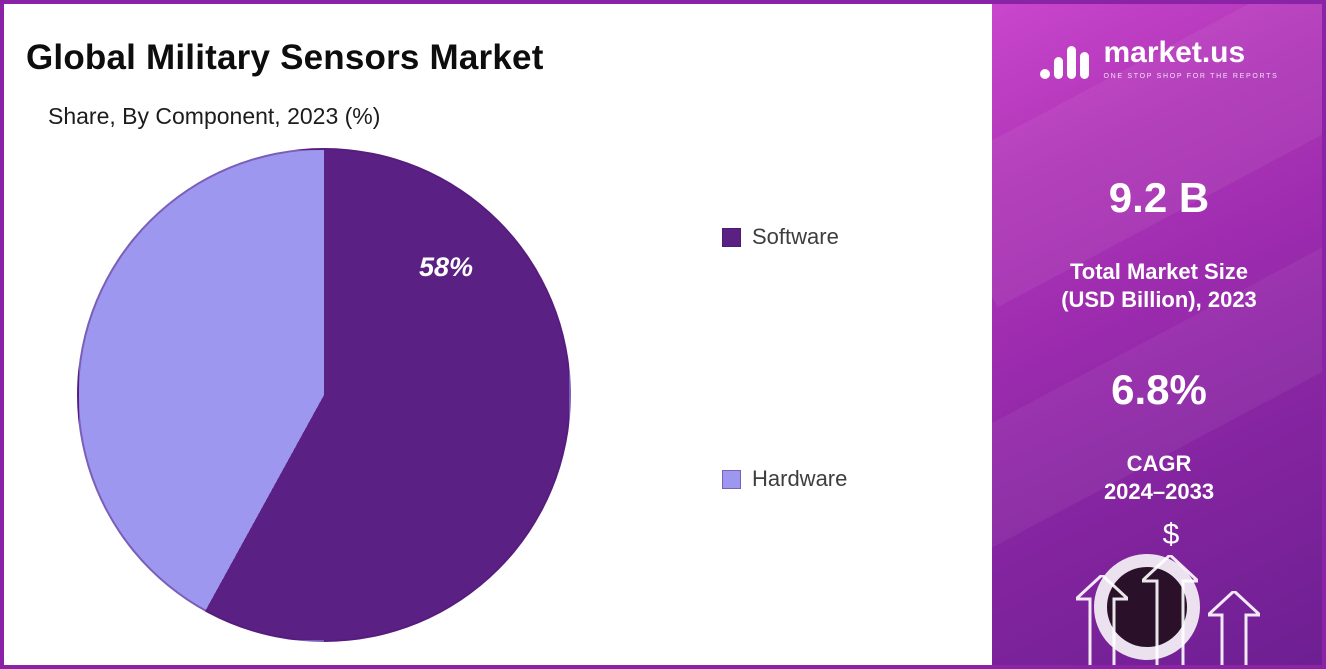 Image resolution: width=1326 pixels, height=669 pixels. What do you see at coordinates (1159, 299) in the screenshot?
I see `stat-market-size-label-line2: (USD Billion), 2023` at bounding box center [1159, 299].